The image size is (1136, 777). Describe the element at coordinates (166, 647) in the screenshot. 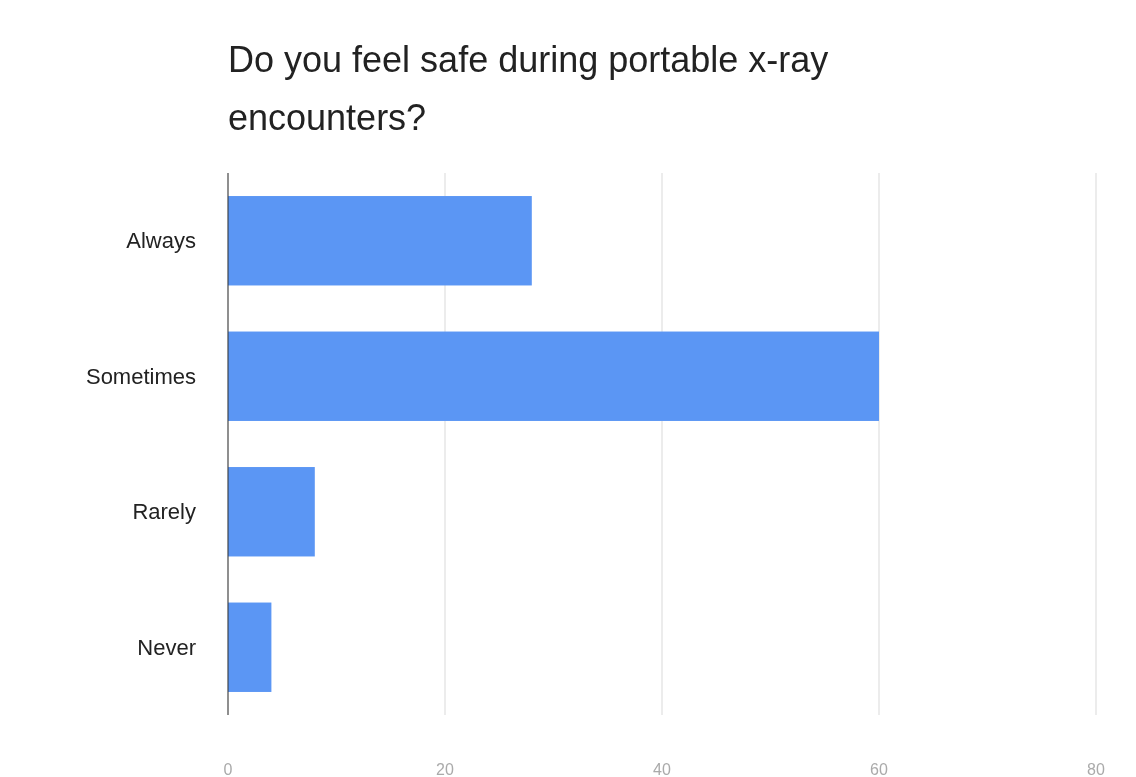

I see `y-tick-label: Never` at that location.